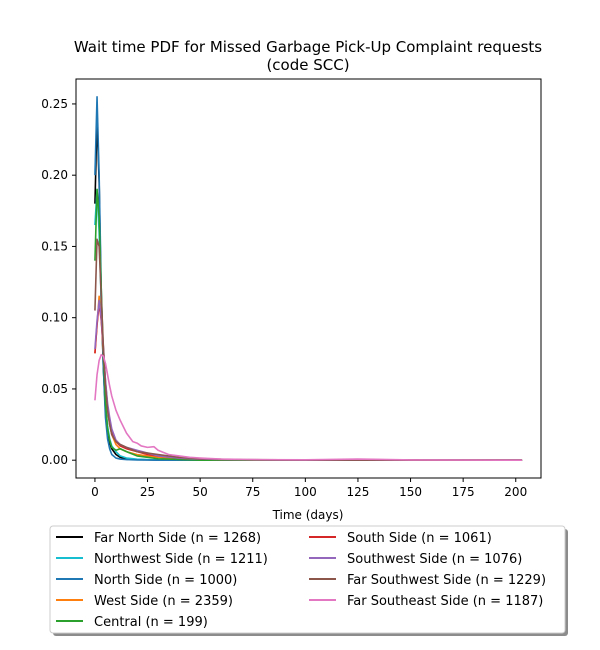 This screenshot has height=650, width=600. Describe the element at coordinates (515, 492) in the screenshot. I see `x-tick-label: 200` at that location.